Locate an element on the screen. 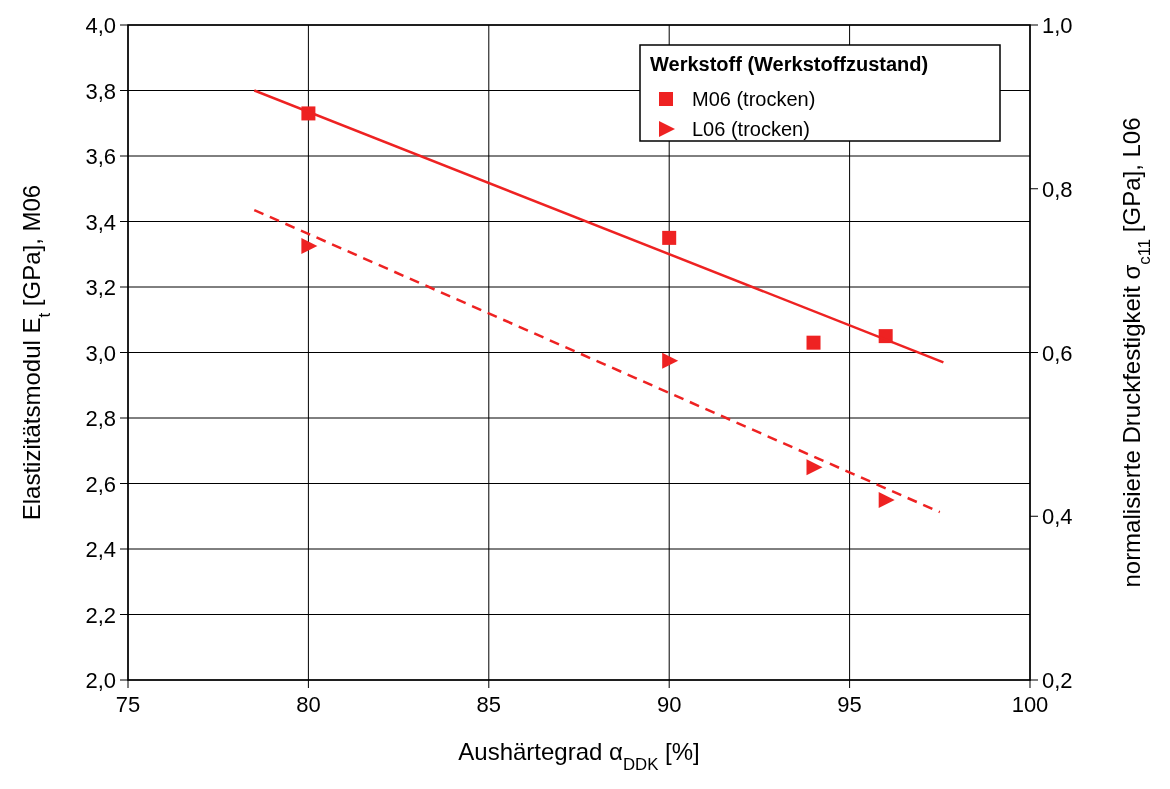 The height and width of the screenshot is (789, 1170). y-tick-label: 2,0 is located at coordinates (100, 680).